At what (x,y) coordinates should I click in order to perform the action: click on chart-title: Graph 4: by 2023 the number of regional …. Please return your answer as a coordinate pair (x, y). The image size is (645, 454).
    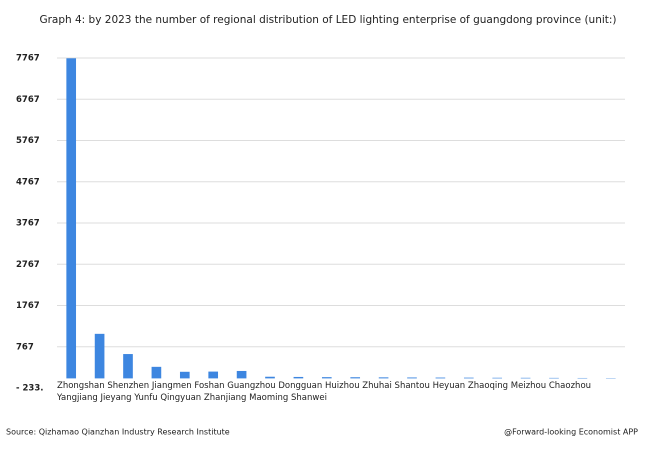
    Looking at the image, I should click on (327, 20).